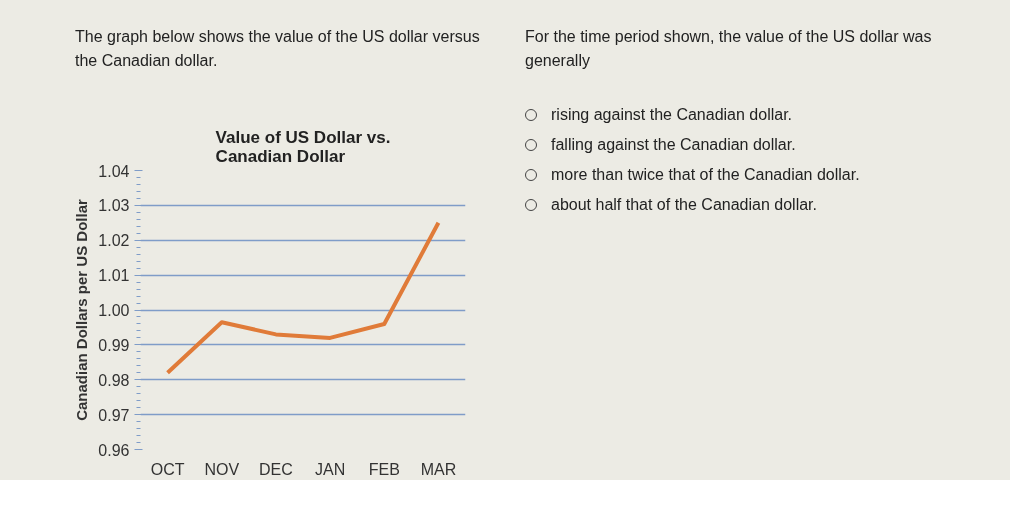 This screenshot has height=507, width=1021. I want to click on text: For the time period shown, the value of the US dollar was generally, so click(729, 49).